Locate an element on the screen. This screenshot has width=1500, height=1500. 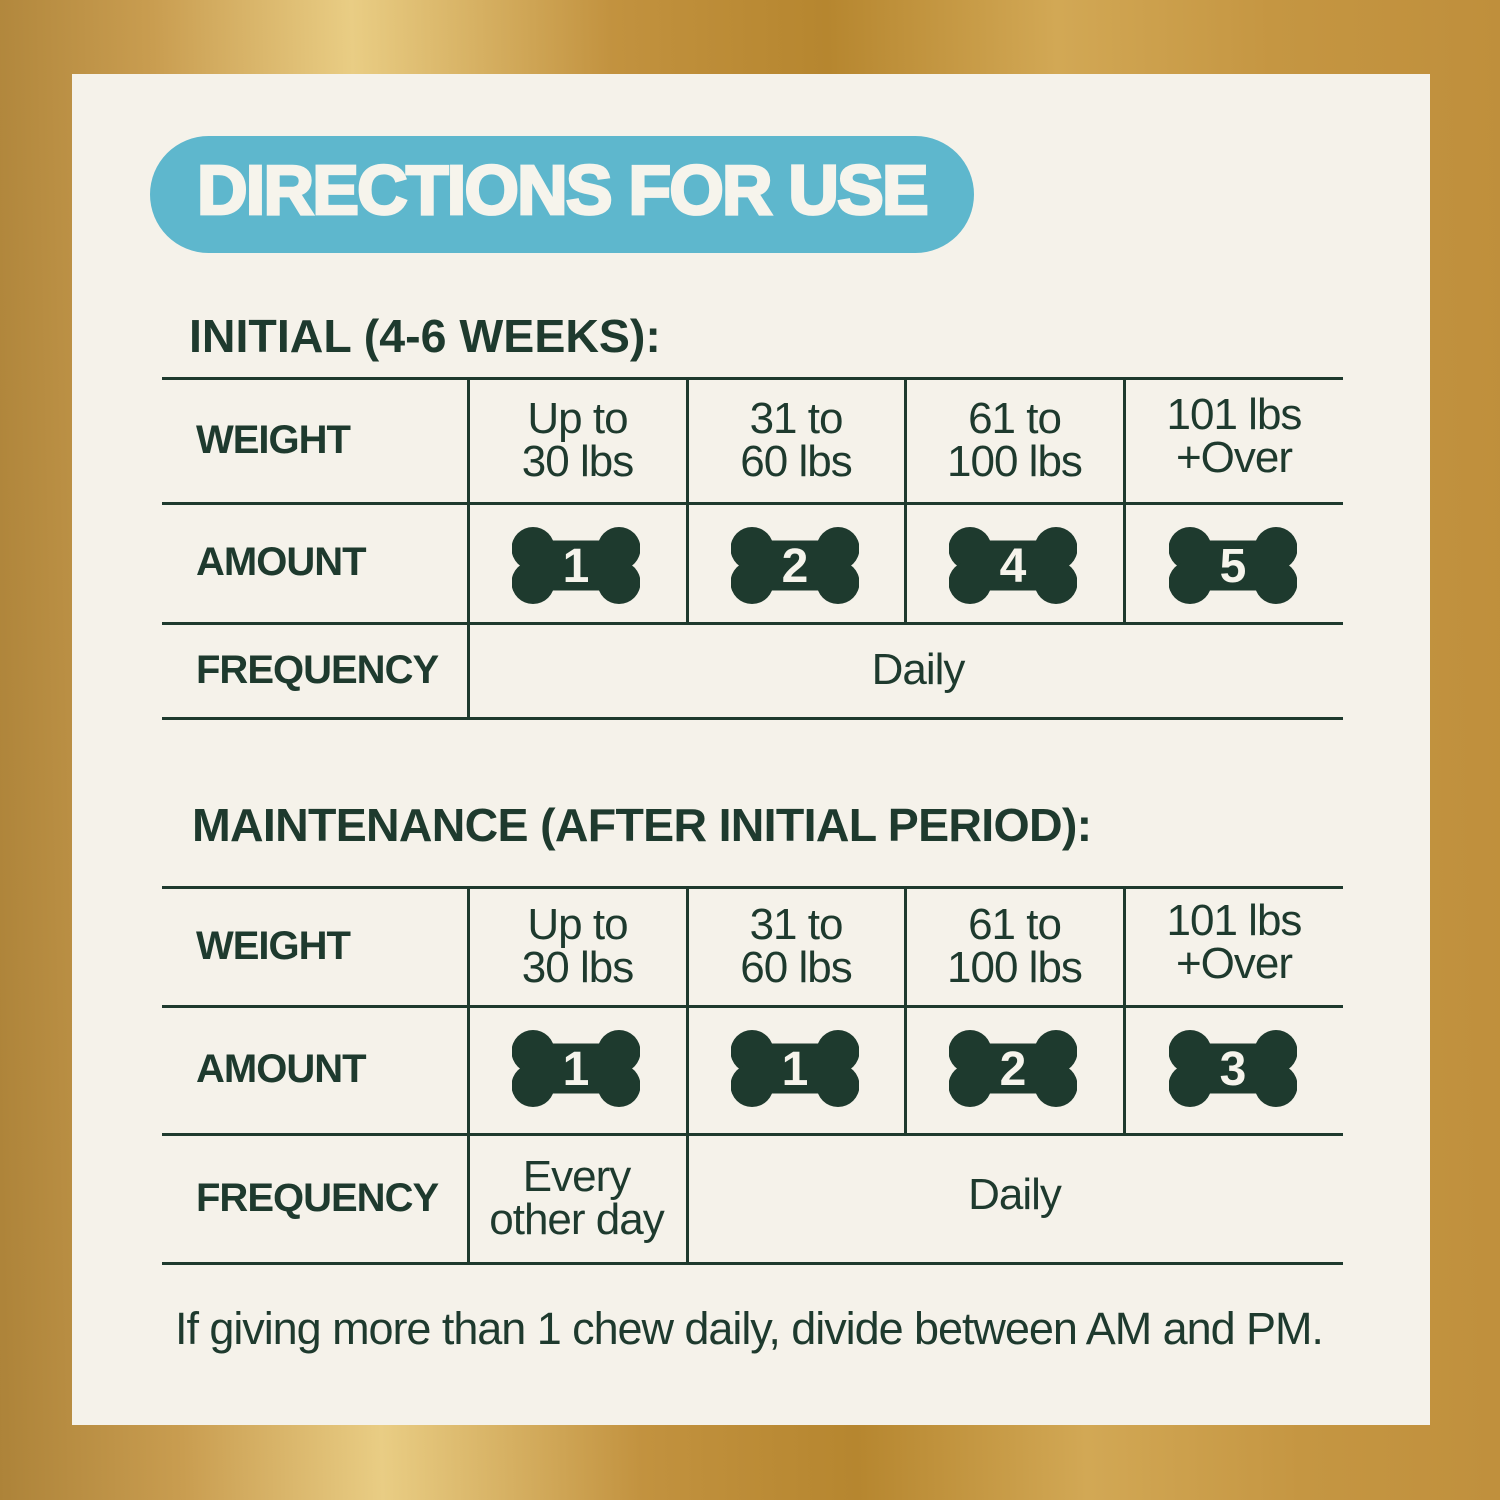
svg-text: 5 is located at coordinates (1233, 566).